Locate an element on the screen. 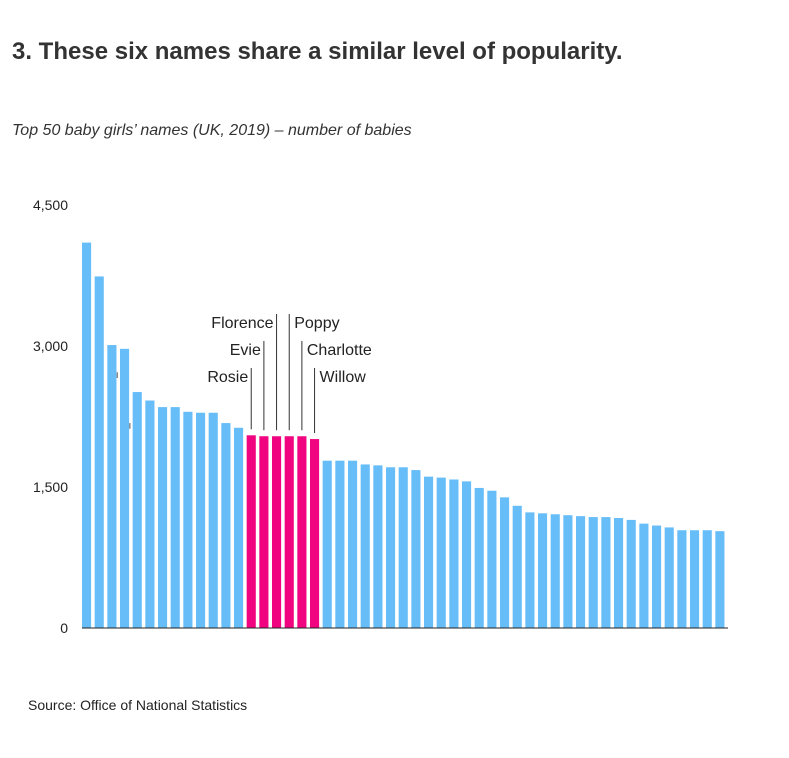 The width and height of the screenshot is (789, 758). annotation-label: Willow is located at coordinates (343, 377).